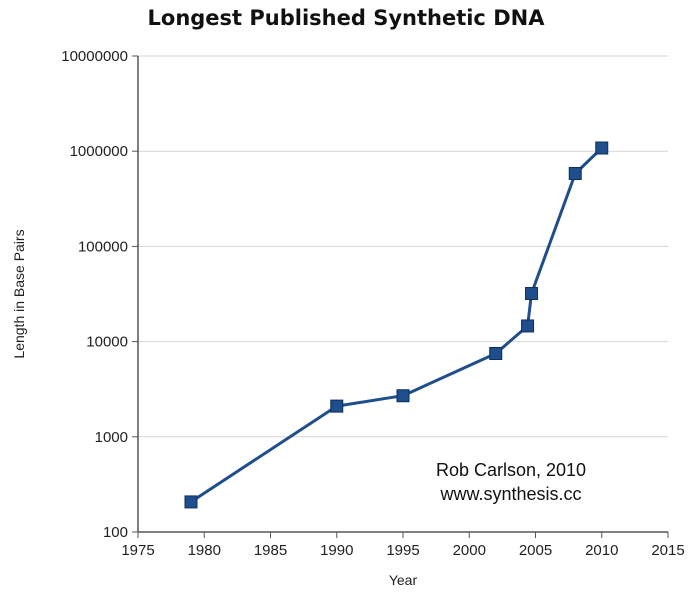  I want to click on x-tick-label: 1990, so click(336, 550).